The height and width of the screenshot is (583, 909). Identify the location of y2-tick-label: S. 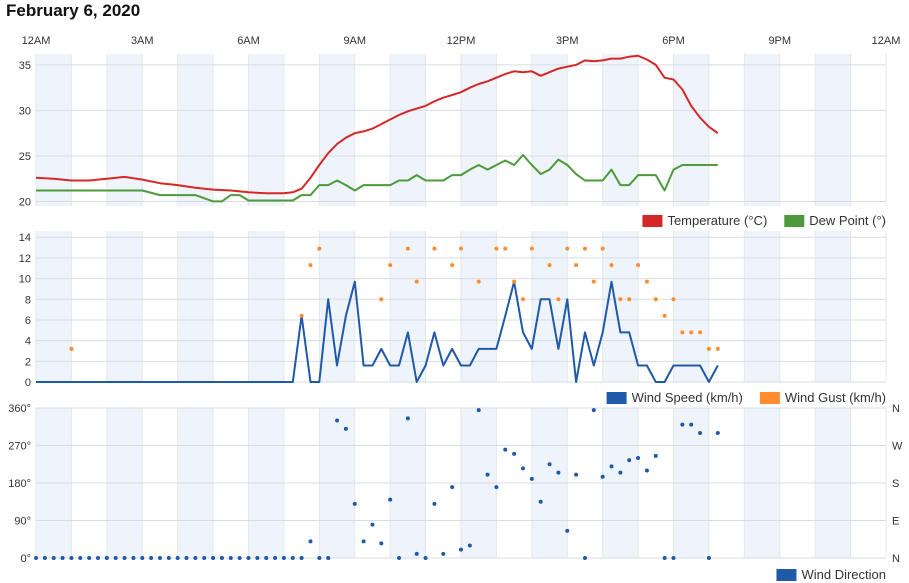
(895, 484).